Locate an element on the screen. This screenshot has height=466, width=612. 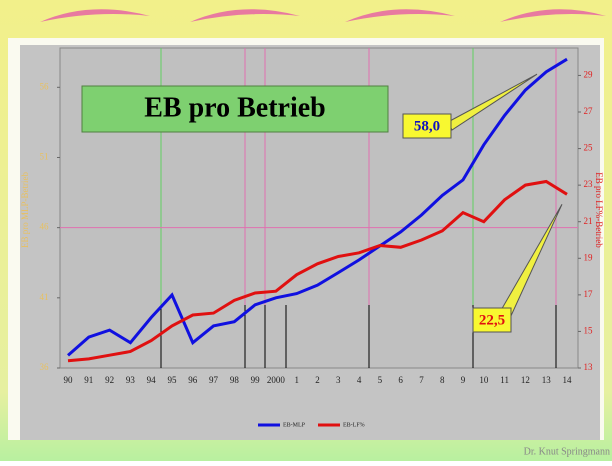
y2-axis-label: EB pro LF%-Betrieb is located at coordinates (599, 210).